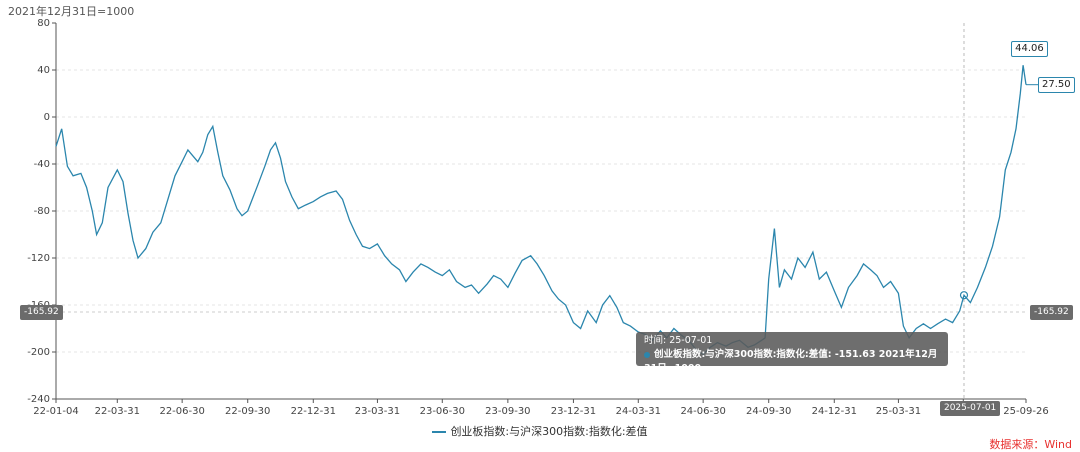 This screenshot has width=1080, height=452. What do you see at coordinates (678, 340) in the screenshot?
I see `tooltip-date: 时间: 25-07-01` at bounding box center [678, 340].